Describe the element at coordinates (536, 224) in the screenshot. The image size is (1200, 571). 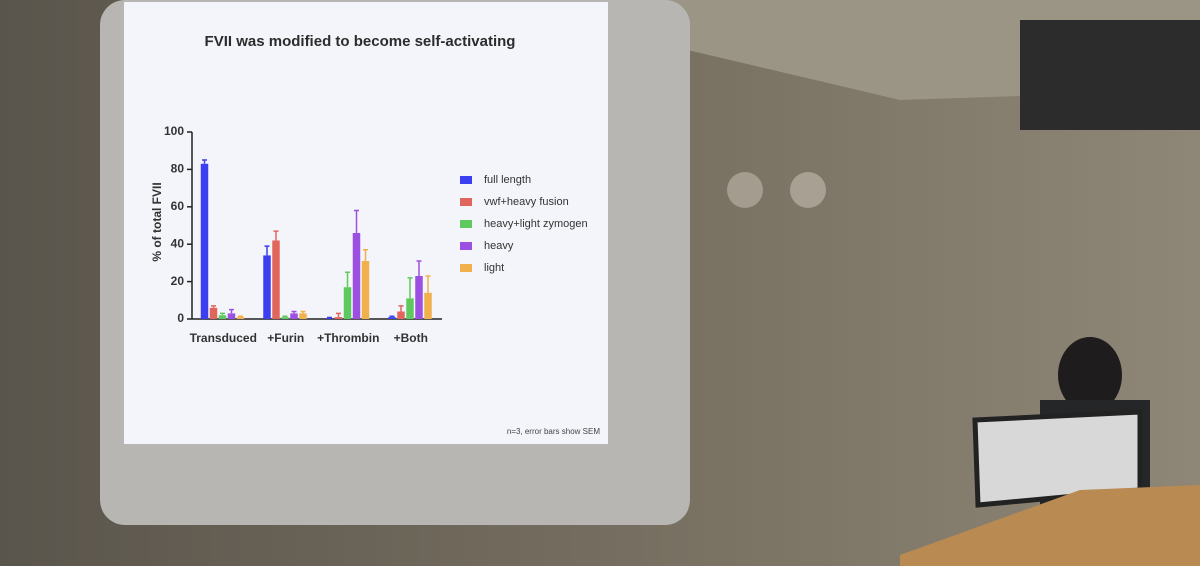
I see `legend-label: heavy+light zymogen` at that location.